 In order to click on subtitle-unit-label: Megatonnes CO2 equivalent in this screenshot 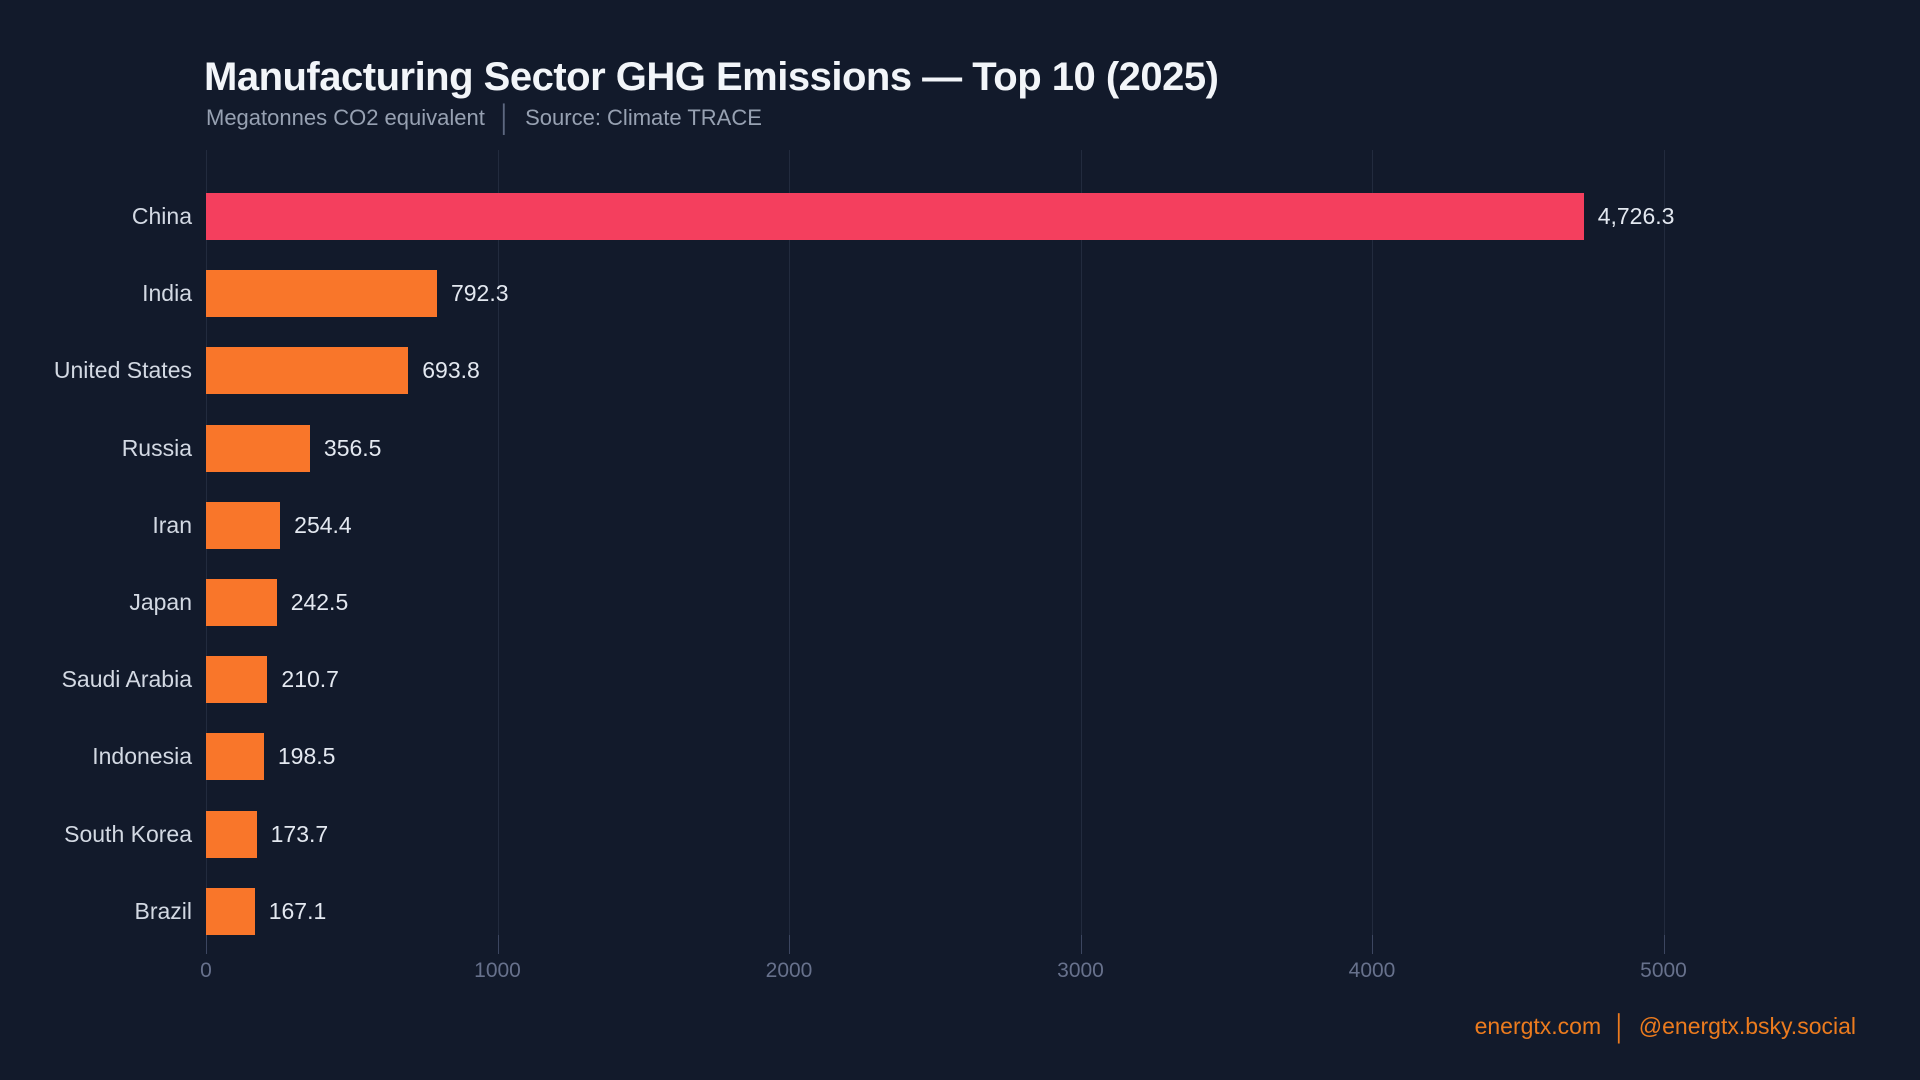, I will do `click(345, 117)`.